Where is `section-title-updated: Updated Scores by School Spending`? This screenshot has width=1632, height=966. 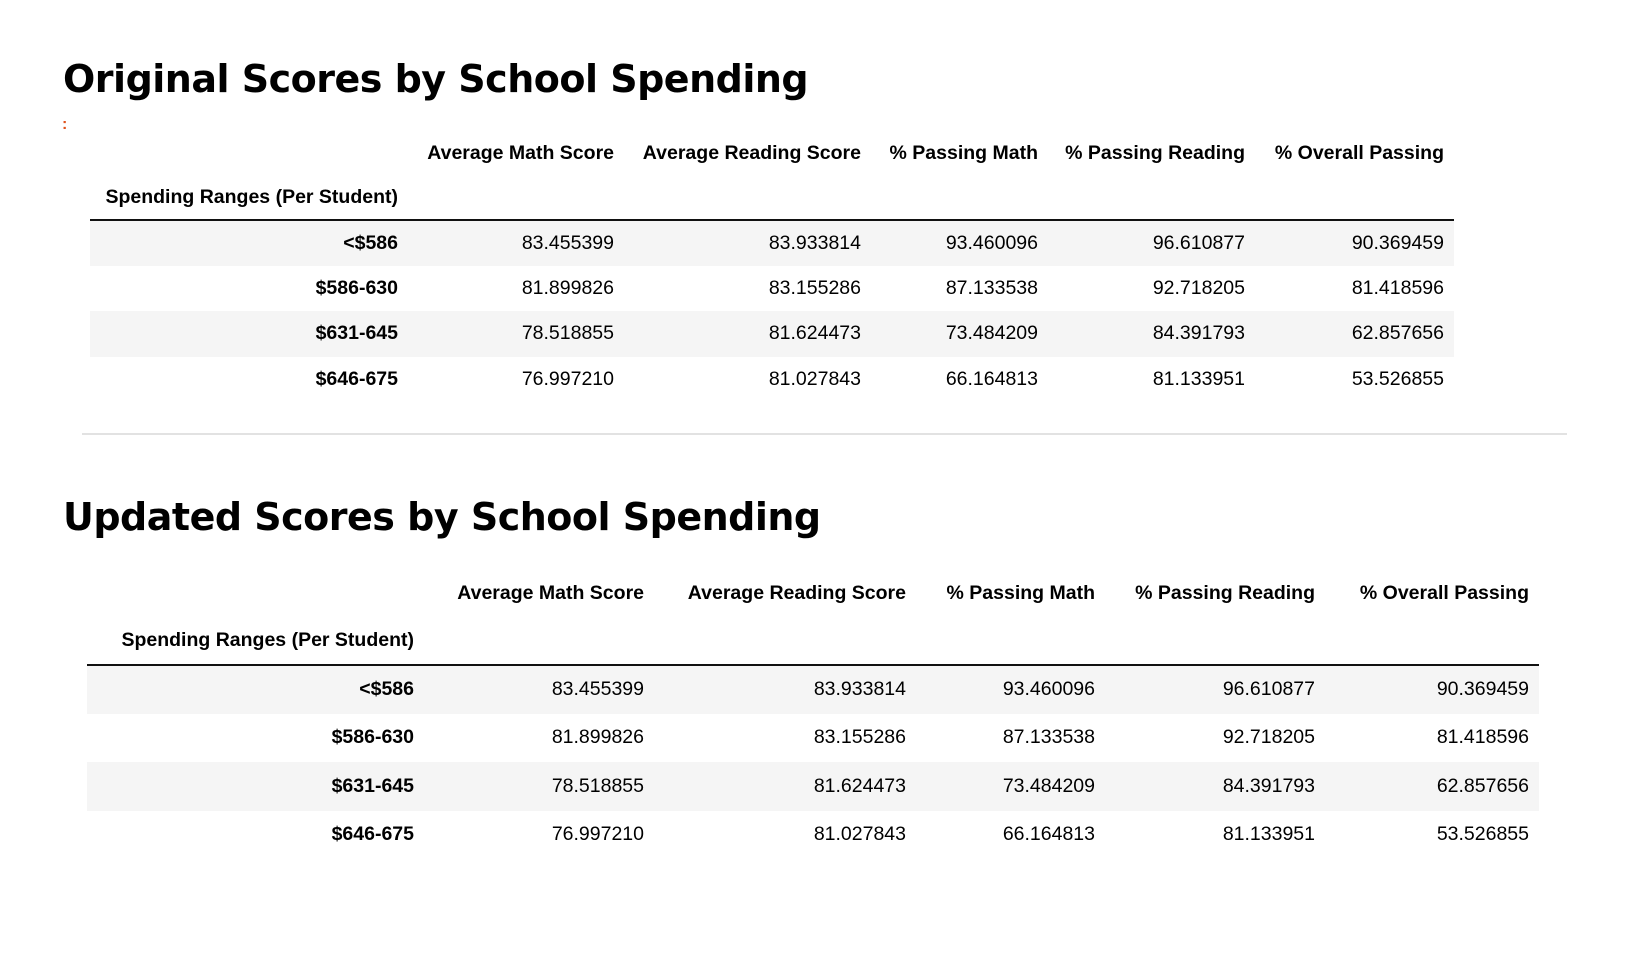 section-title-updated: Updated Scores by School Spending is located at coordinates (442, 517).